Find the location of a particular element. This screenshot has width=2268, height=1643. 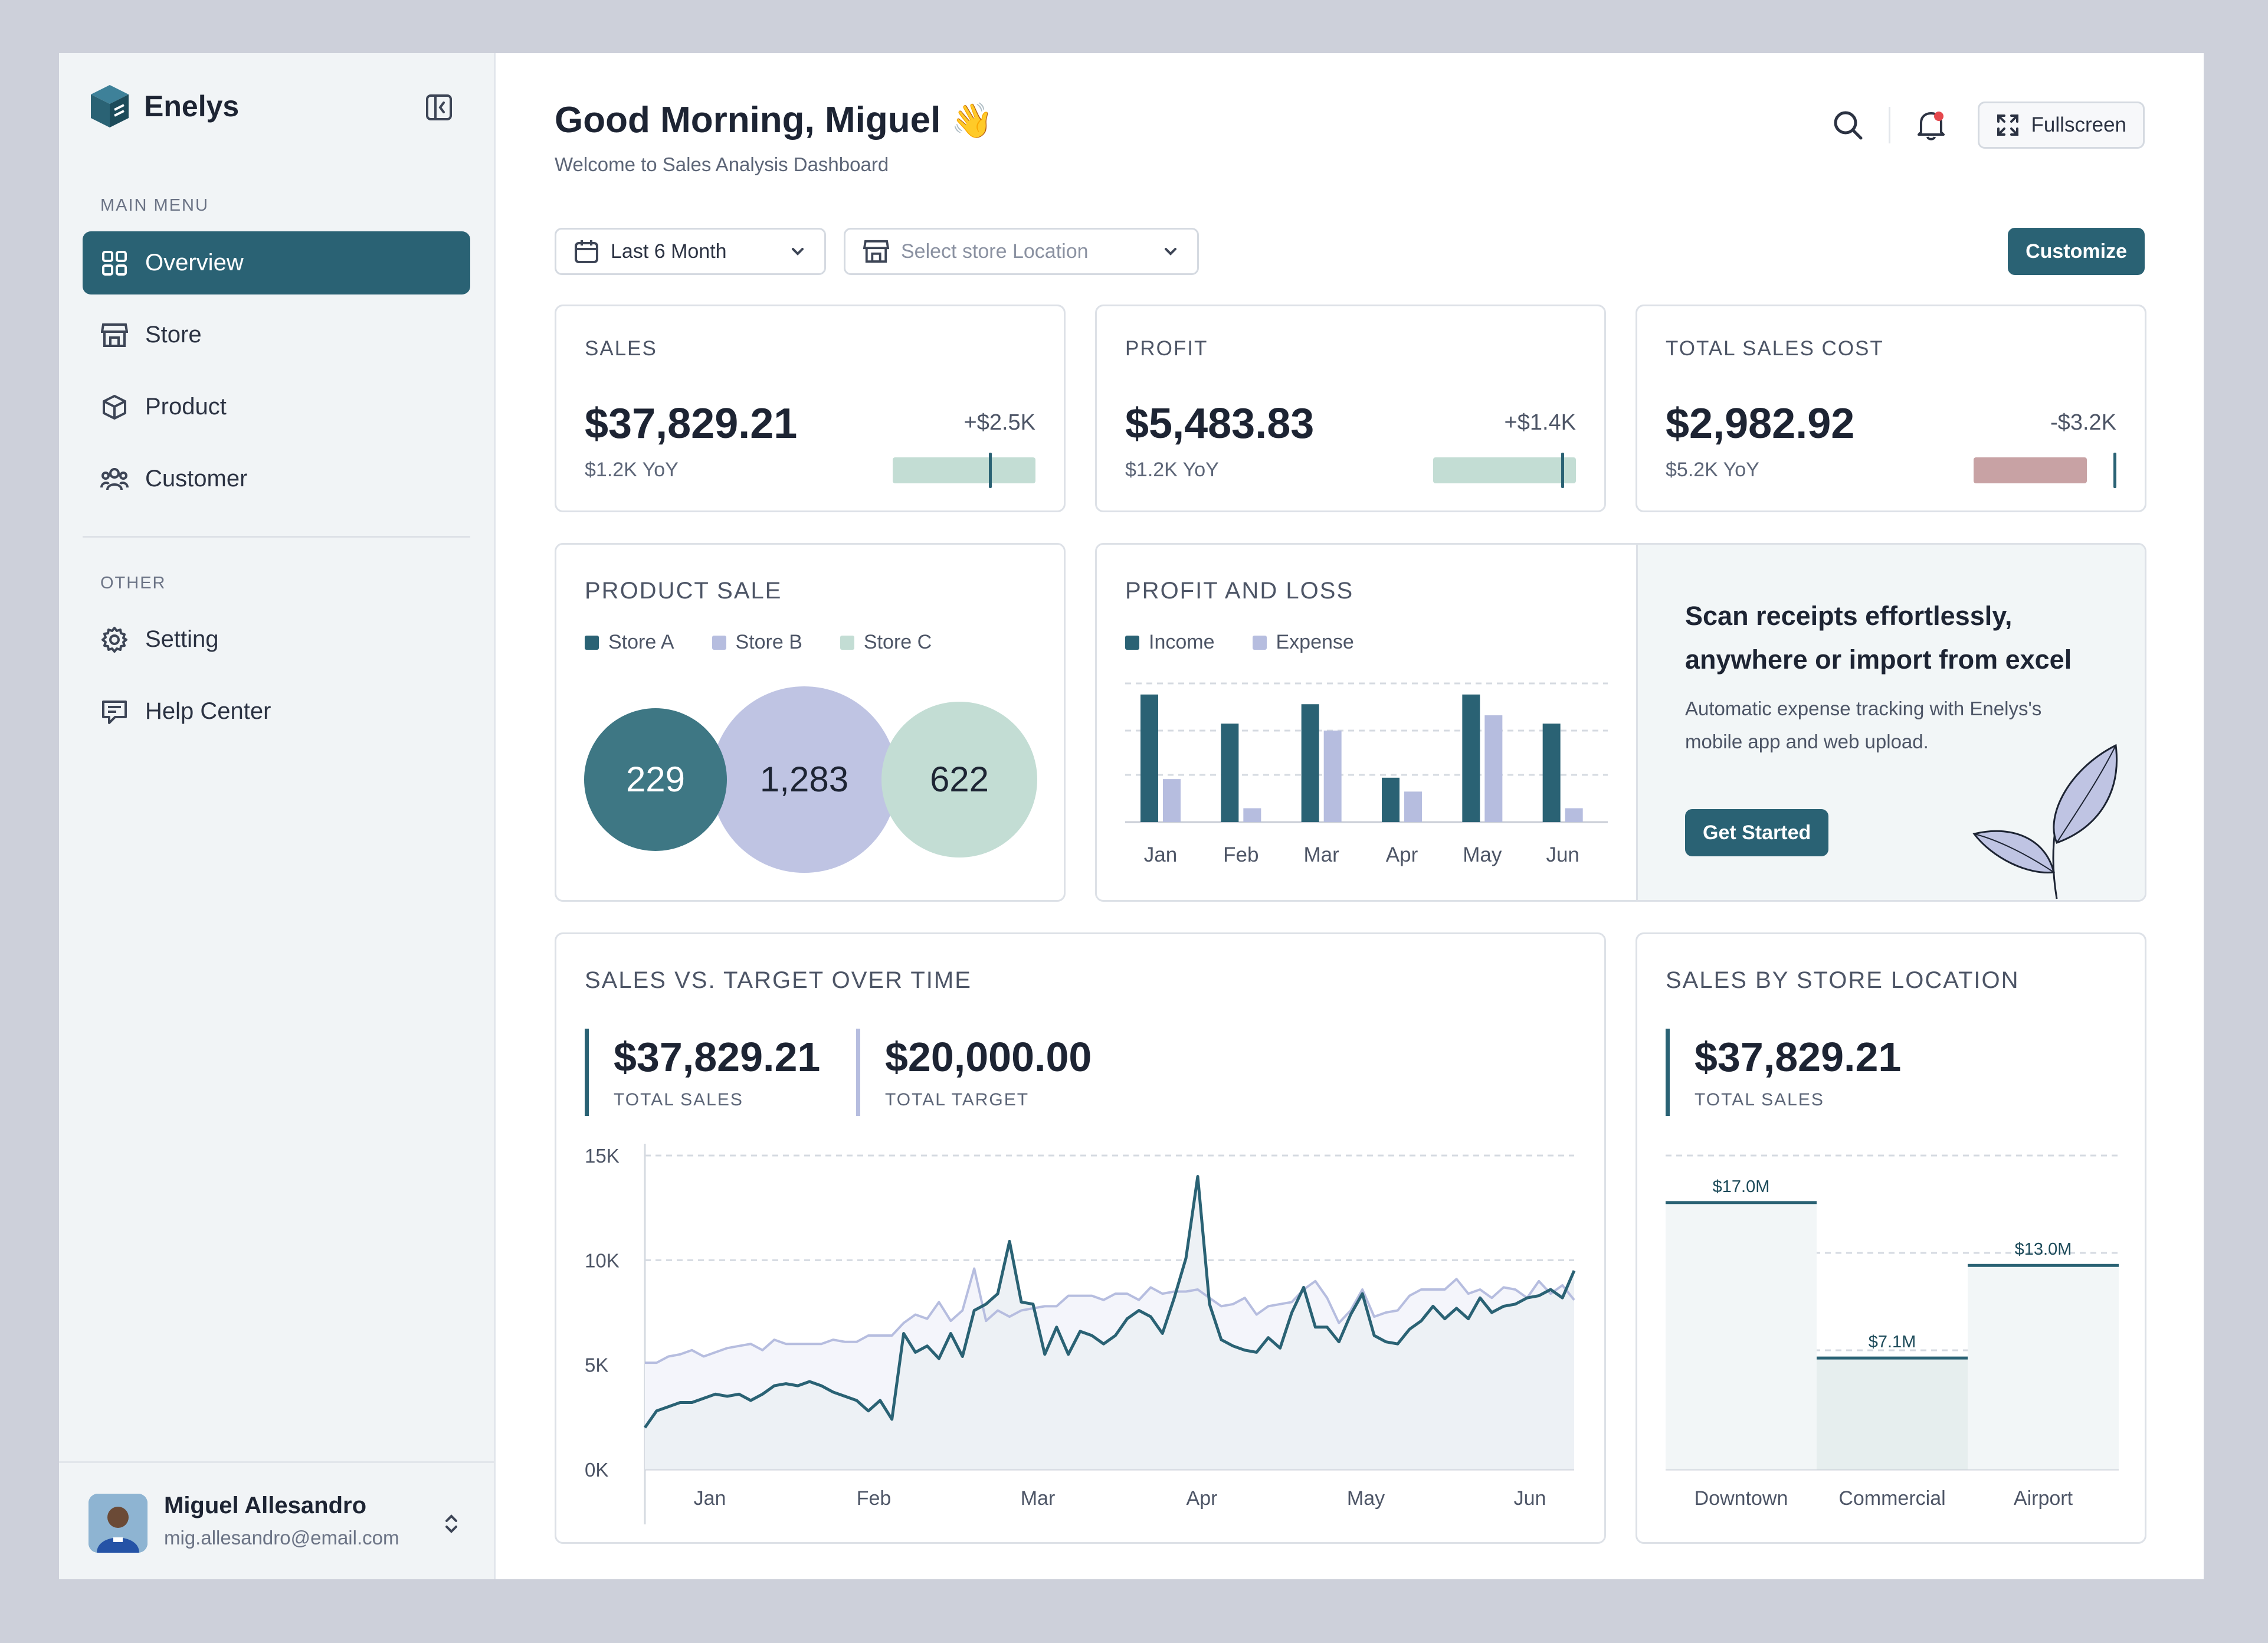

bubble-store-b is located at coordinates (804, 779).